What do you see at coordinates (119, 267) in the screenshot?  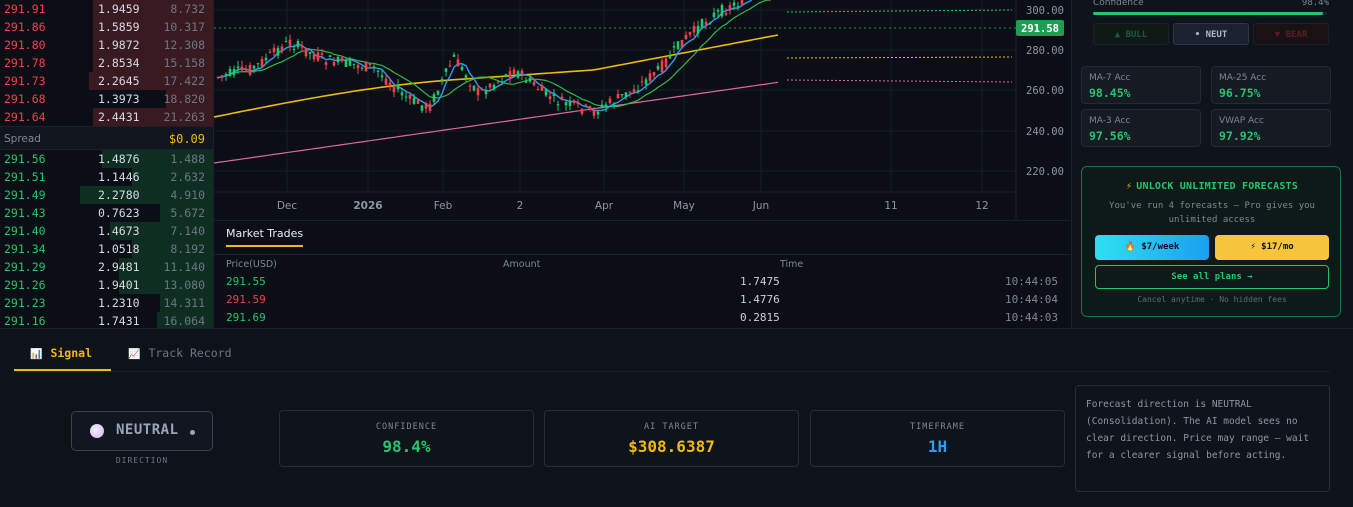 I see `bid-amount: 2.9481` at bounding box center [119, 267].